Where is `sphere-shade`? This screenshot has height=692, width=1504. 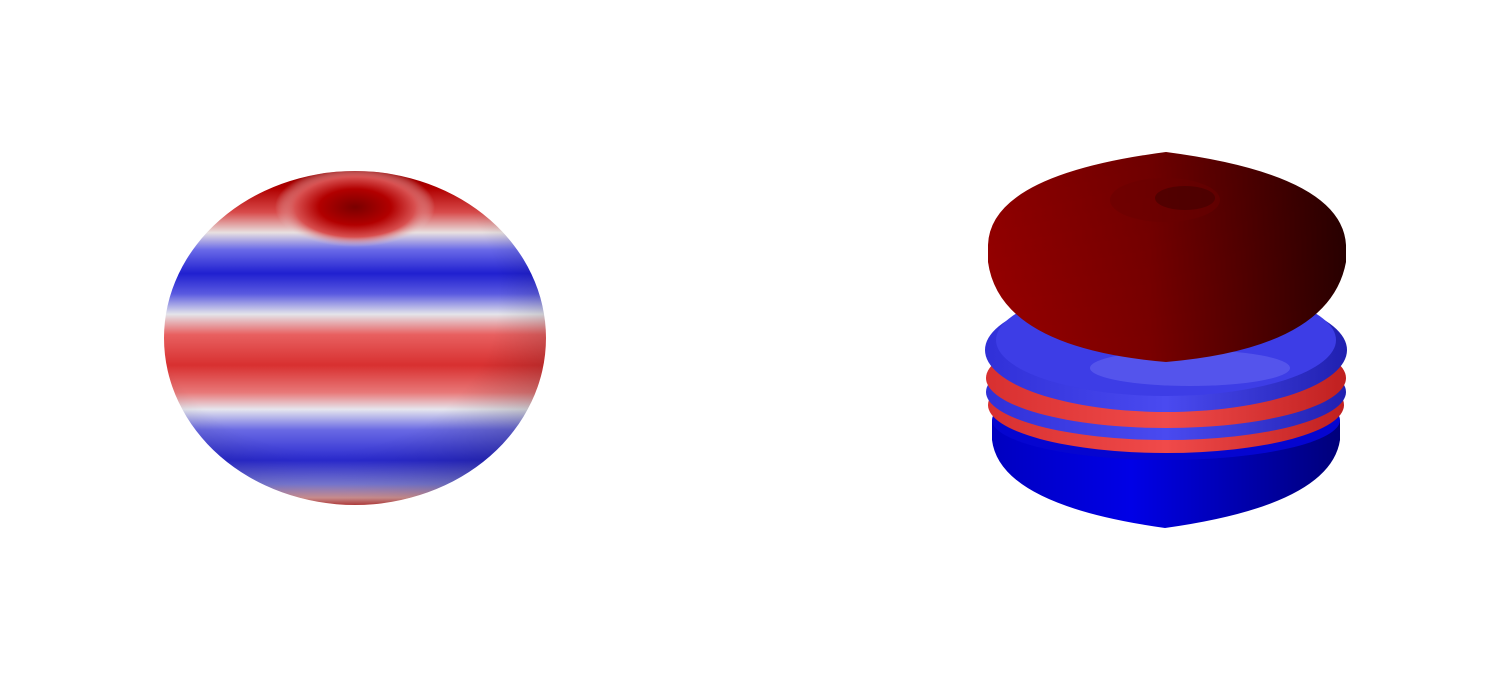 sphere-shade is located at coordinates (355, 338).